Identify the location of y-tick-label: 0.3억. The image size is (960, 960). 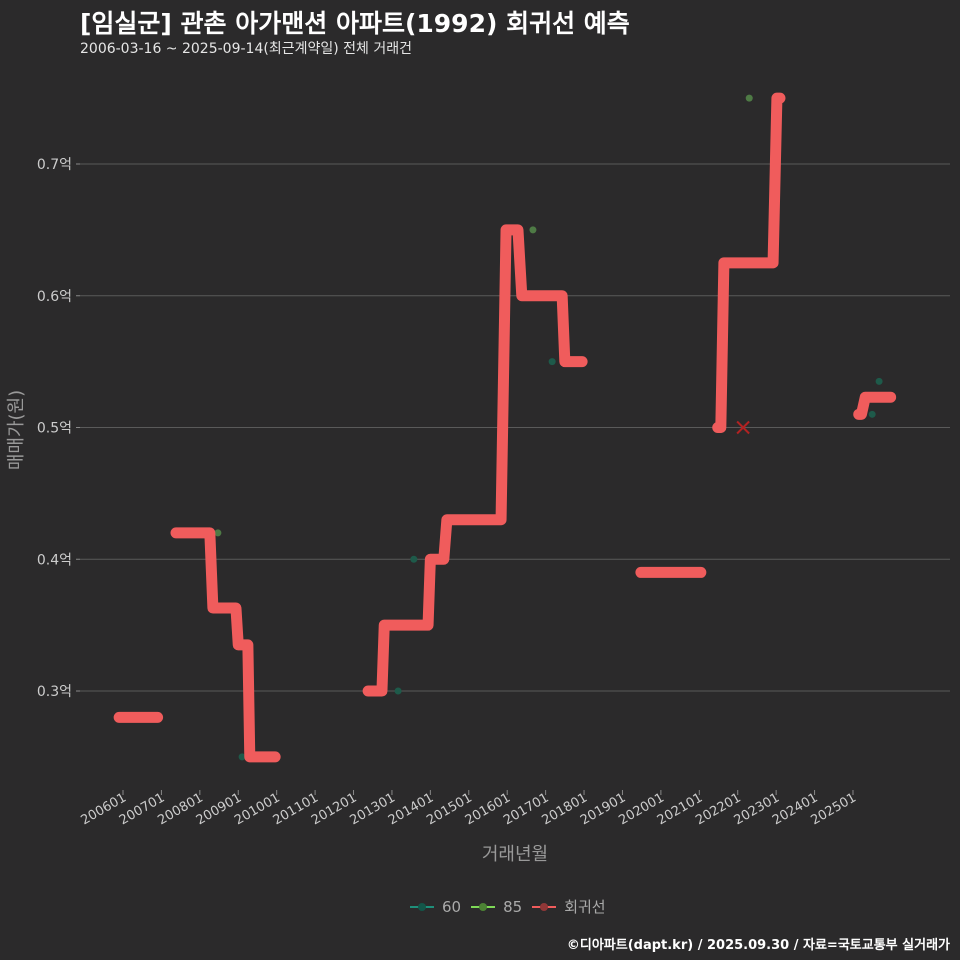
(54, 692).